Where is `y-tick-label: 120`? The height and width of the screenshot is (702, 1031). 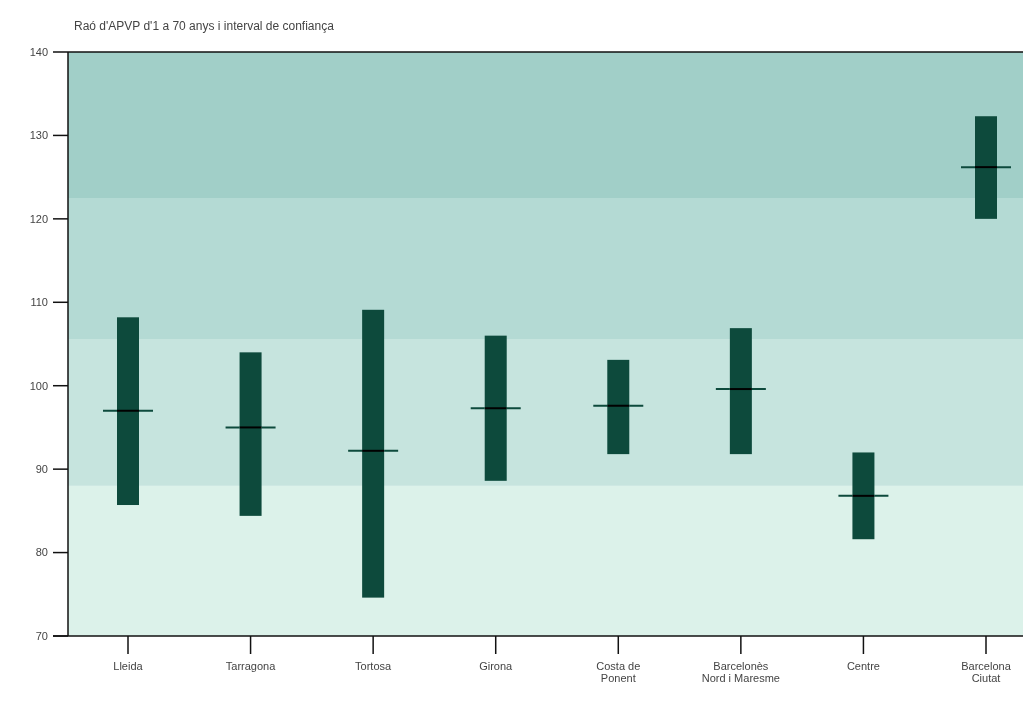
y-tick-label: 120 is located at coordinates (38, 218).